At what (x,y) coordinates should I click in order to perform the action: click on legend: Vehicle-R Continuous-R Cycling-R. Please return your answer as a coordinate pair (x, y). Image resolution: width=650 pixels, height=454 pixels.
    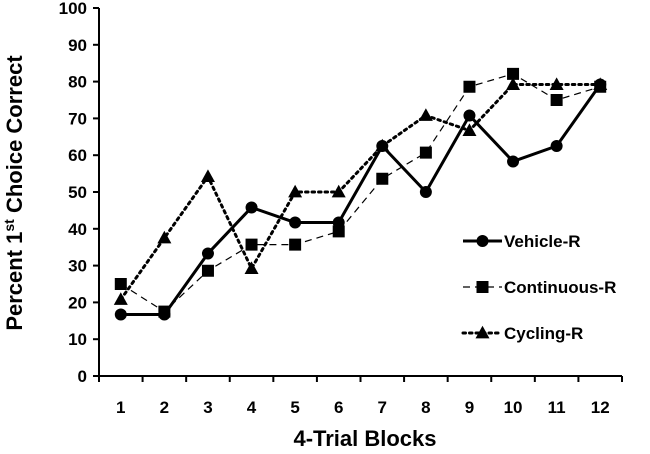
    Looking at the image, I should click on (538, 287).